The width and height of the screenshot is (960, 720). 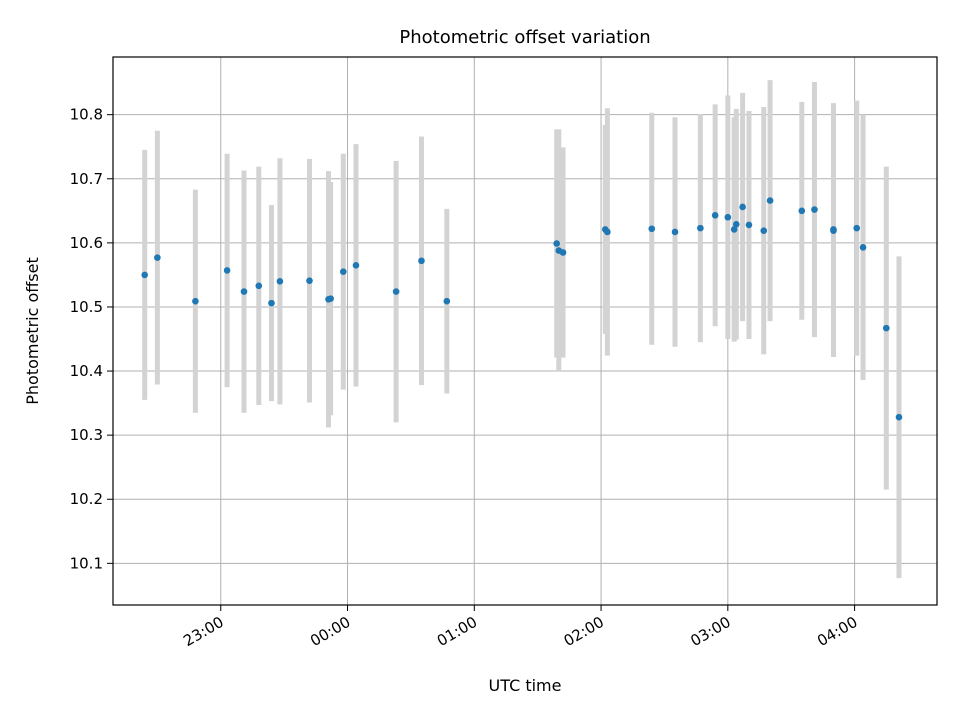 What do you see at coordinates (86, 179) in the screenshot?
I see `y-tick-label: 10.7` at bounding box center [86, 179].